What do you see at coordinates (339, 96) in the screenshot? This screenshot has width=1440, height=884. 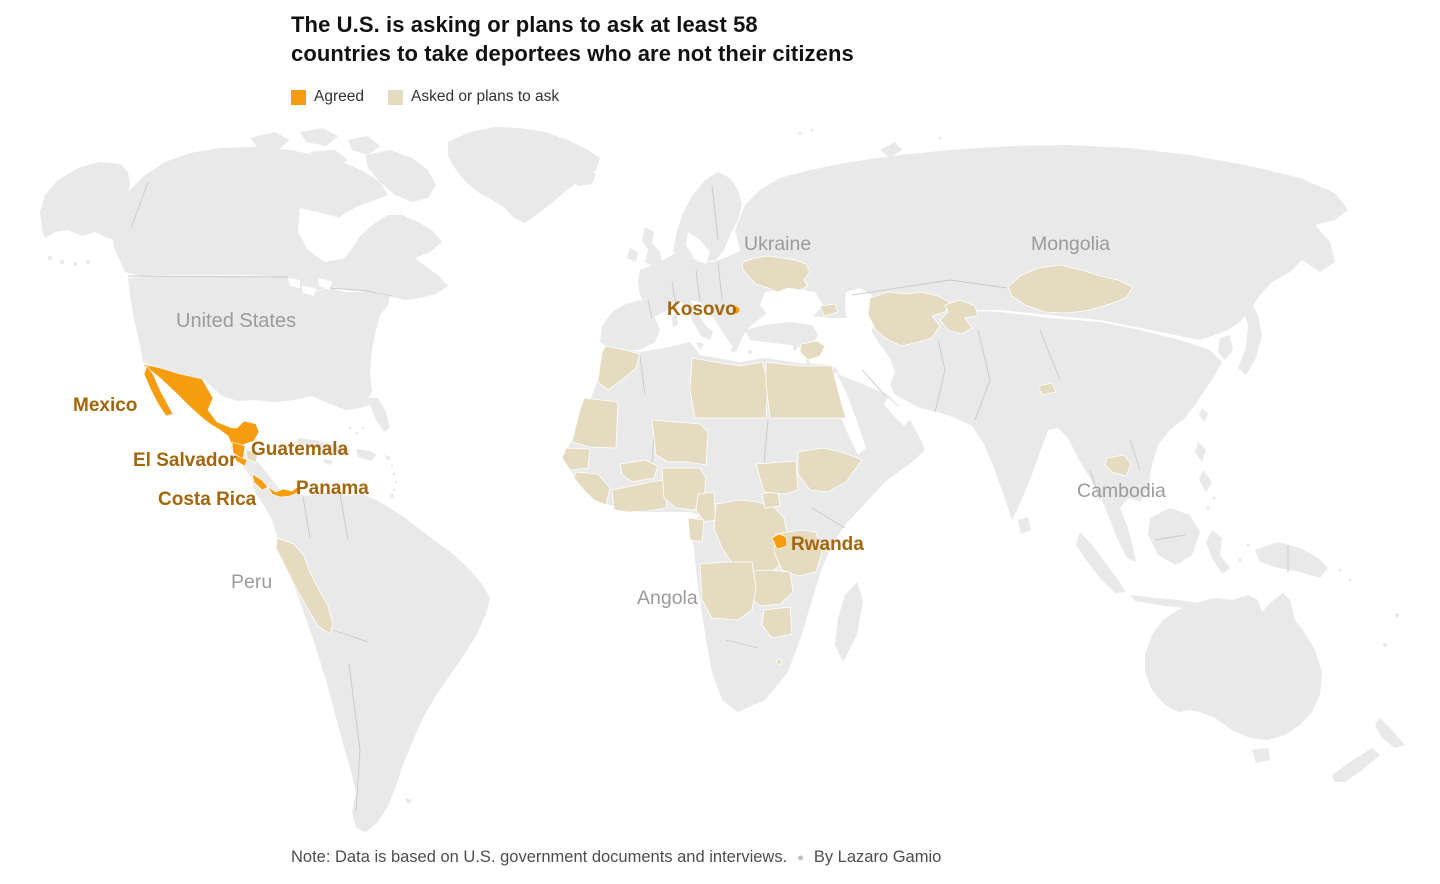 I see `legend-label-agreed: Agreed` at bounding box center [339, 96].